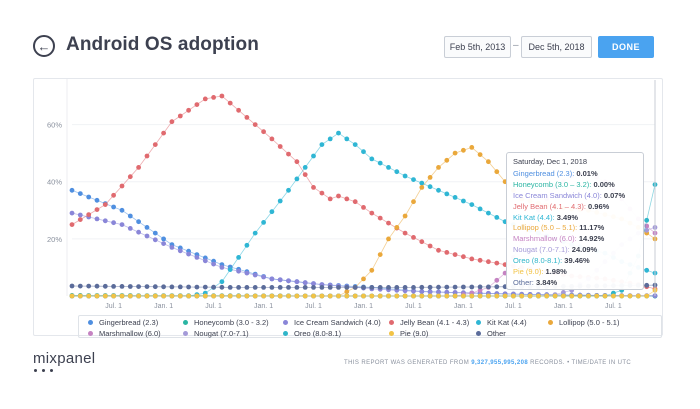 The height and width of the screenshot is (409, 700). I want to click on tooltip-date: Saturday, Dec 1, 2018, so click(550, 161).